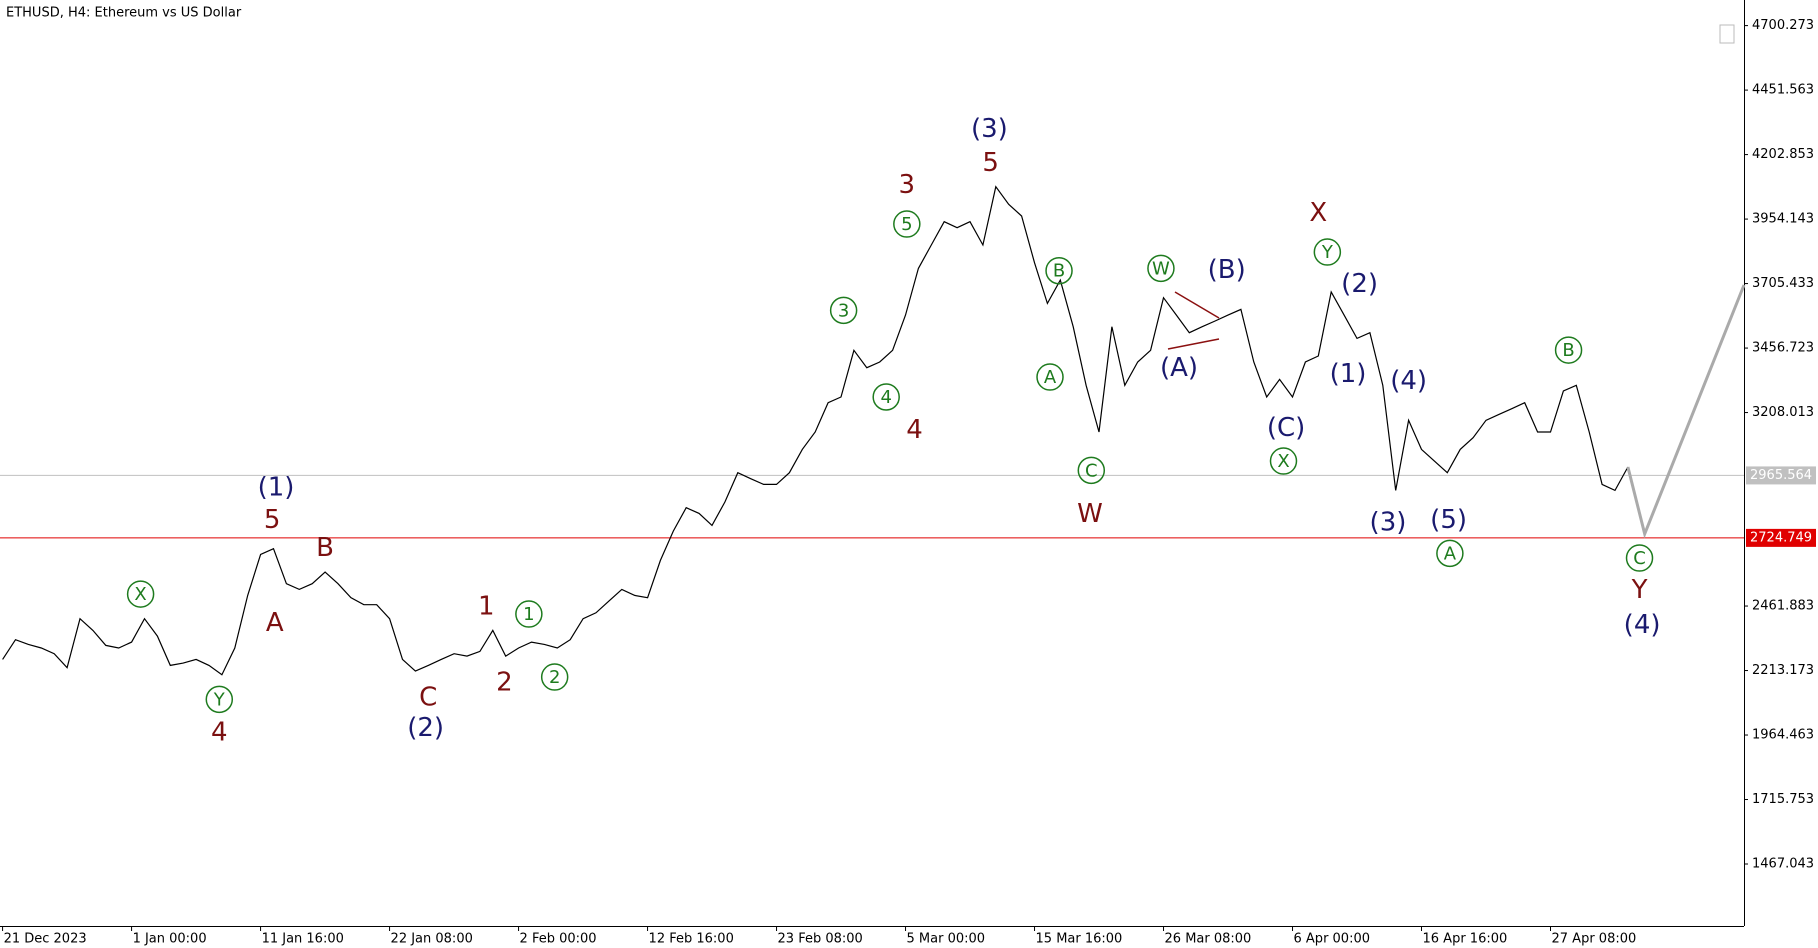 The width and height of the screenshot is (1818, 948). I want to click on y-tick-label: 3705.433, so click(1783, 283).